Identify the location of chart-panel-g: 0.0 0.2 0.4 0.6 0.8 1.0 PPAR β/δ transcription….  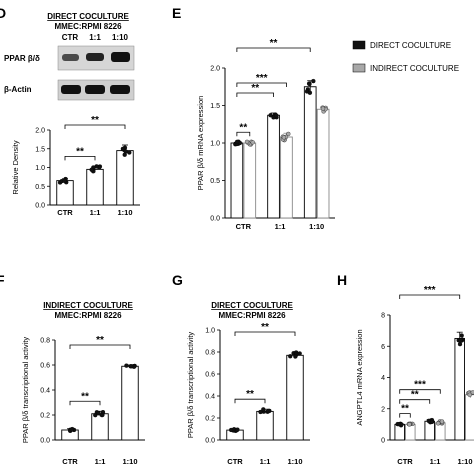
(248, 394).